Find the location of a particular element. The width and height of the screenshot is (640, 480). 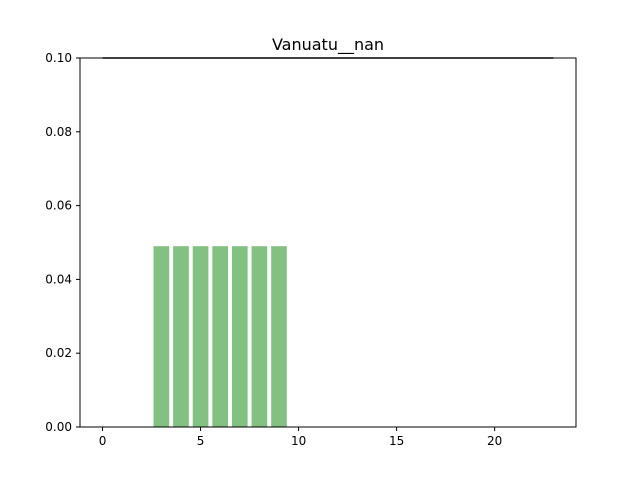

x-tick-label: 15 is located at coordinates (396, 441).